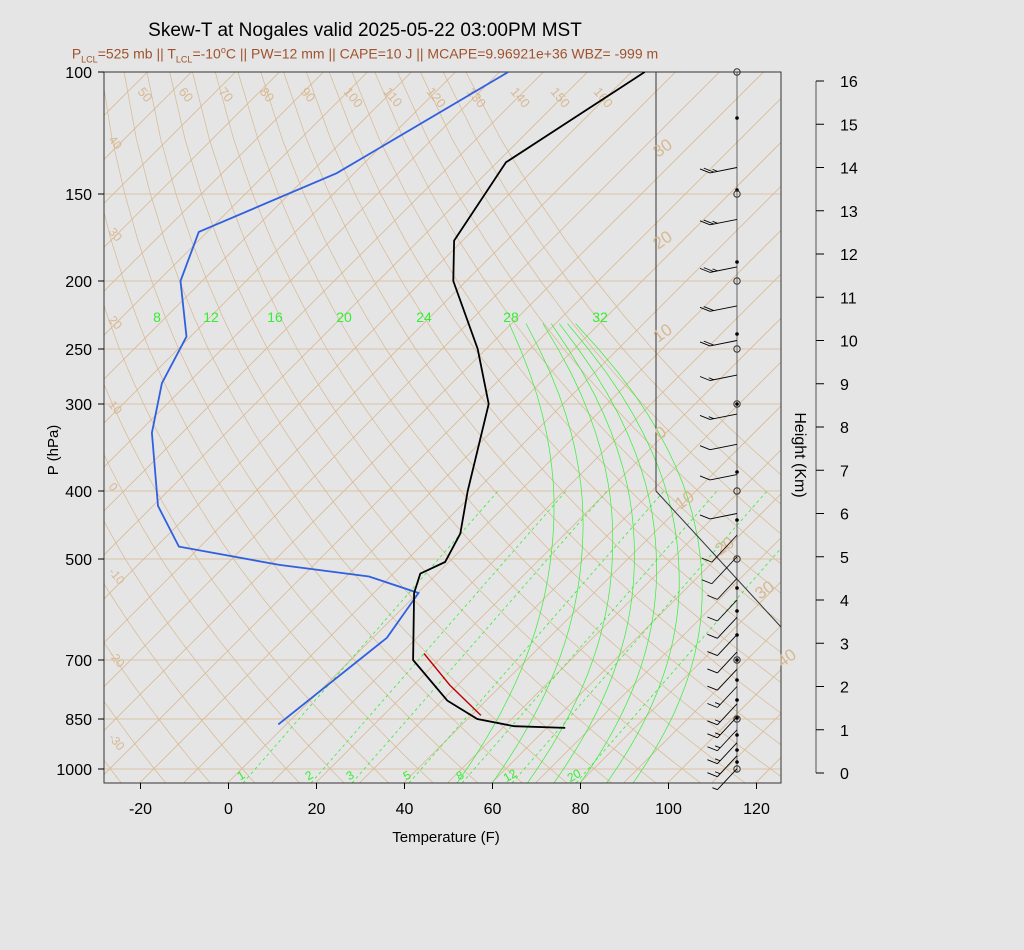  What do you see at coordinates (78, 405) in the screenshot?
I see `y-tick-label: 300` at bounding box center [78, 405].